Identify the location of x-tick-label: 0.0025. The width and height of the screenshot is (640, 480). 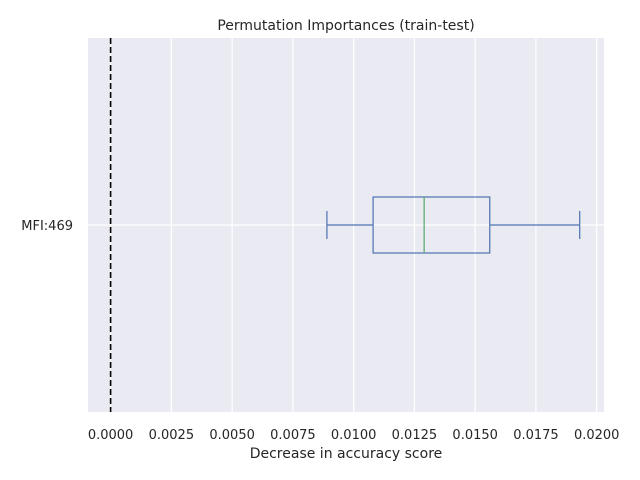
(172, 435).